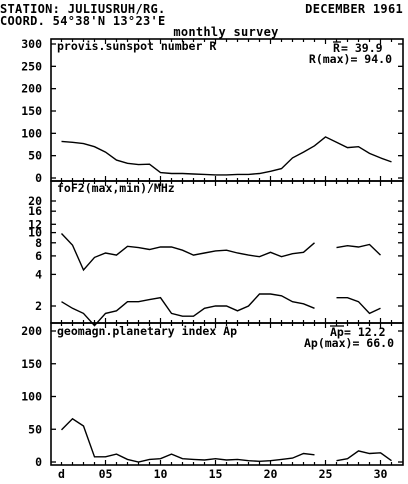 The width and height of the screenshot is (408, 484). I want to click on y-tick-label: 250, so click(31, 66).